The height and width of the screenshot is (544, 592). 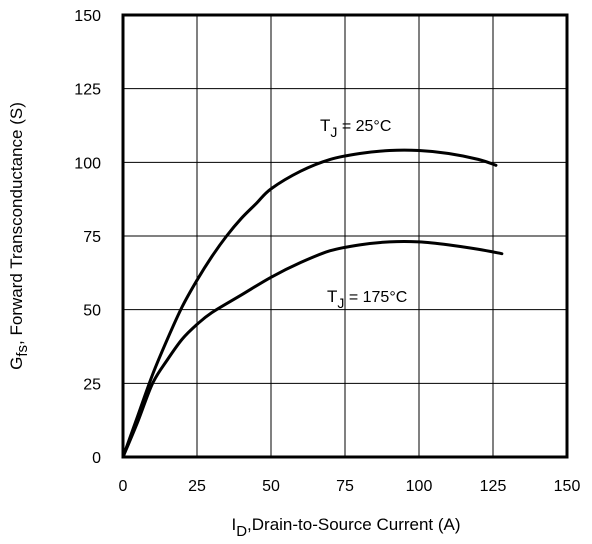 I want to click on x-tick-label: 25, so click(x=197, y=486).